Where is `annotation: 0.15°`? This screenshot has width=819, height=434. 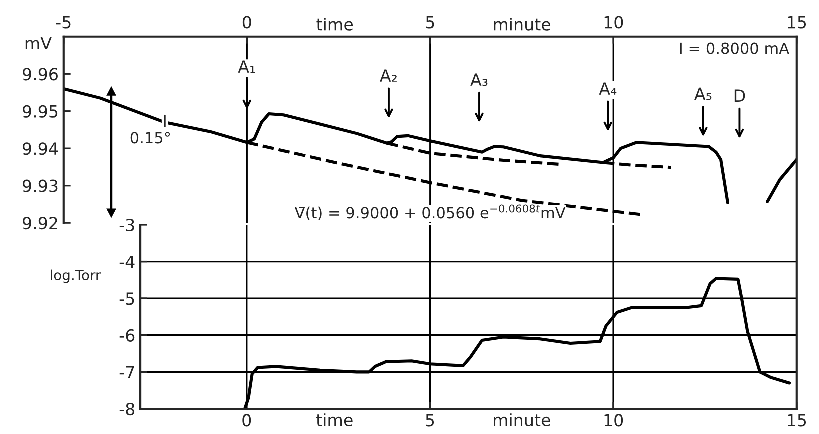 annotation: 0.15° is located at coordinates (150, 138).